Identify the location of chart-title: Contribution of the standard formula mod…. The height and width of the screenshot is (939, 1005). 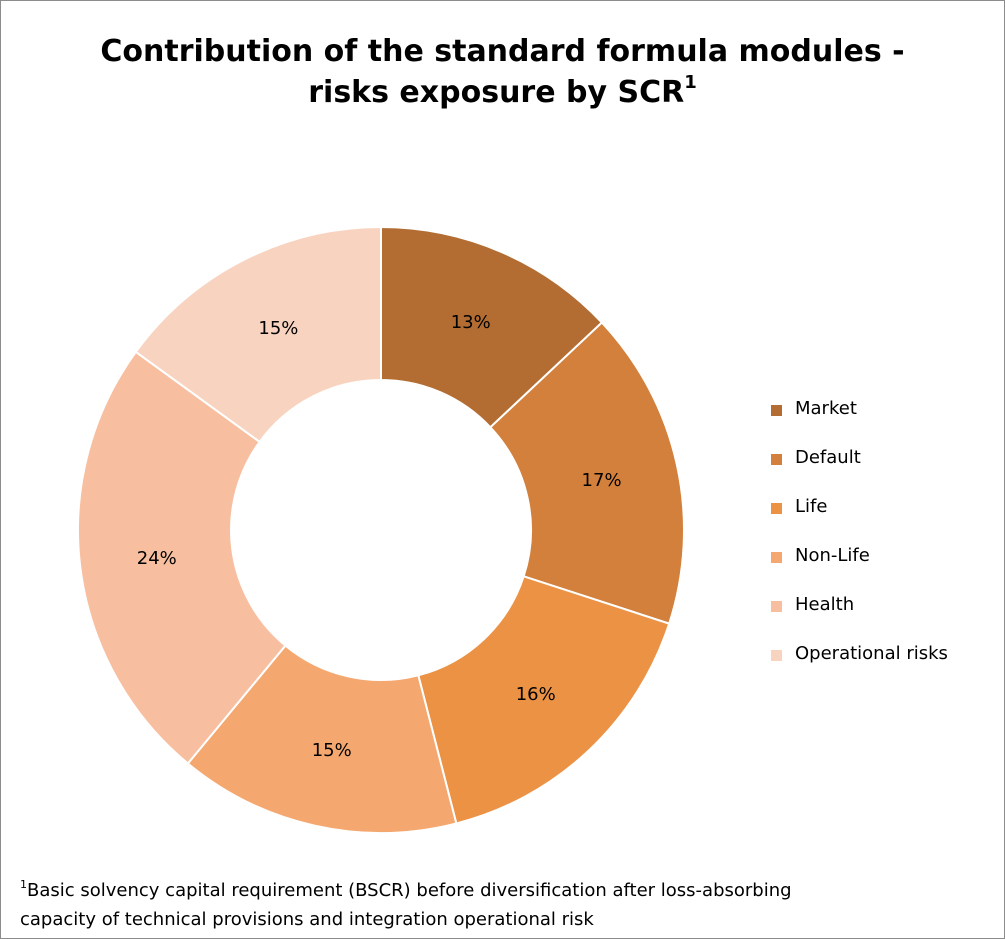
(502, 72).